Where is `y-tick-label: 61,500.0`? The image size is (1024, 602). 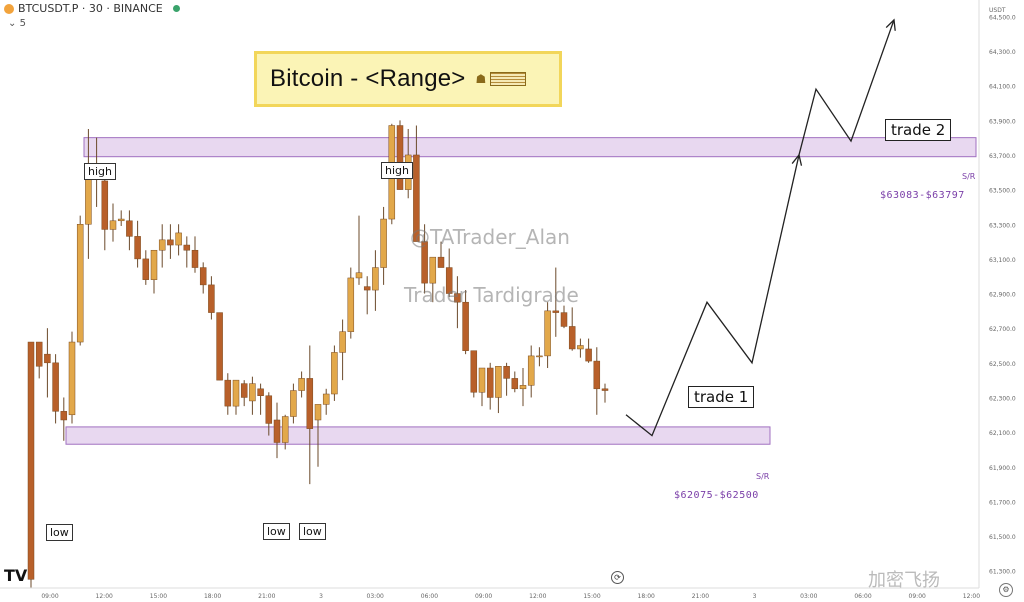 y-tick-label: 61,500.0 is located at coordinates (1002, 537).